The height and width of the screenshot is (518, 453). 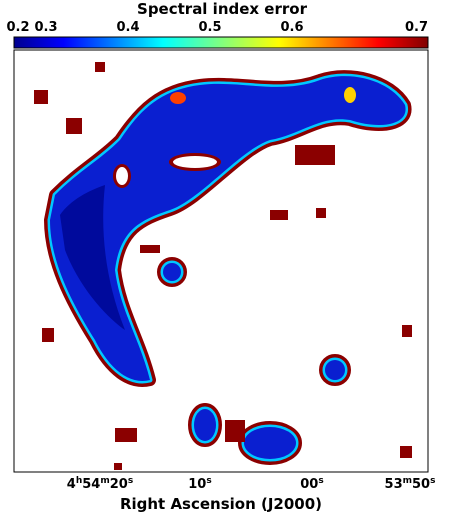 I want to click on x-tick-label: 10s, so click(x=199, y=484).